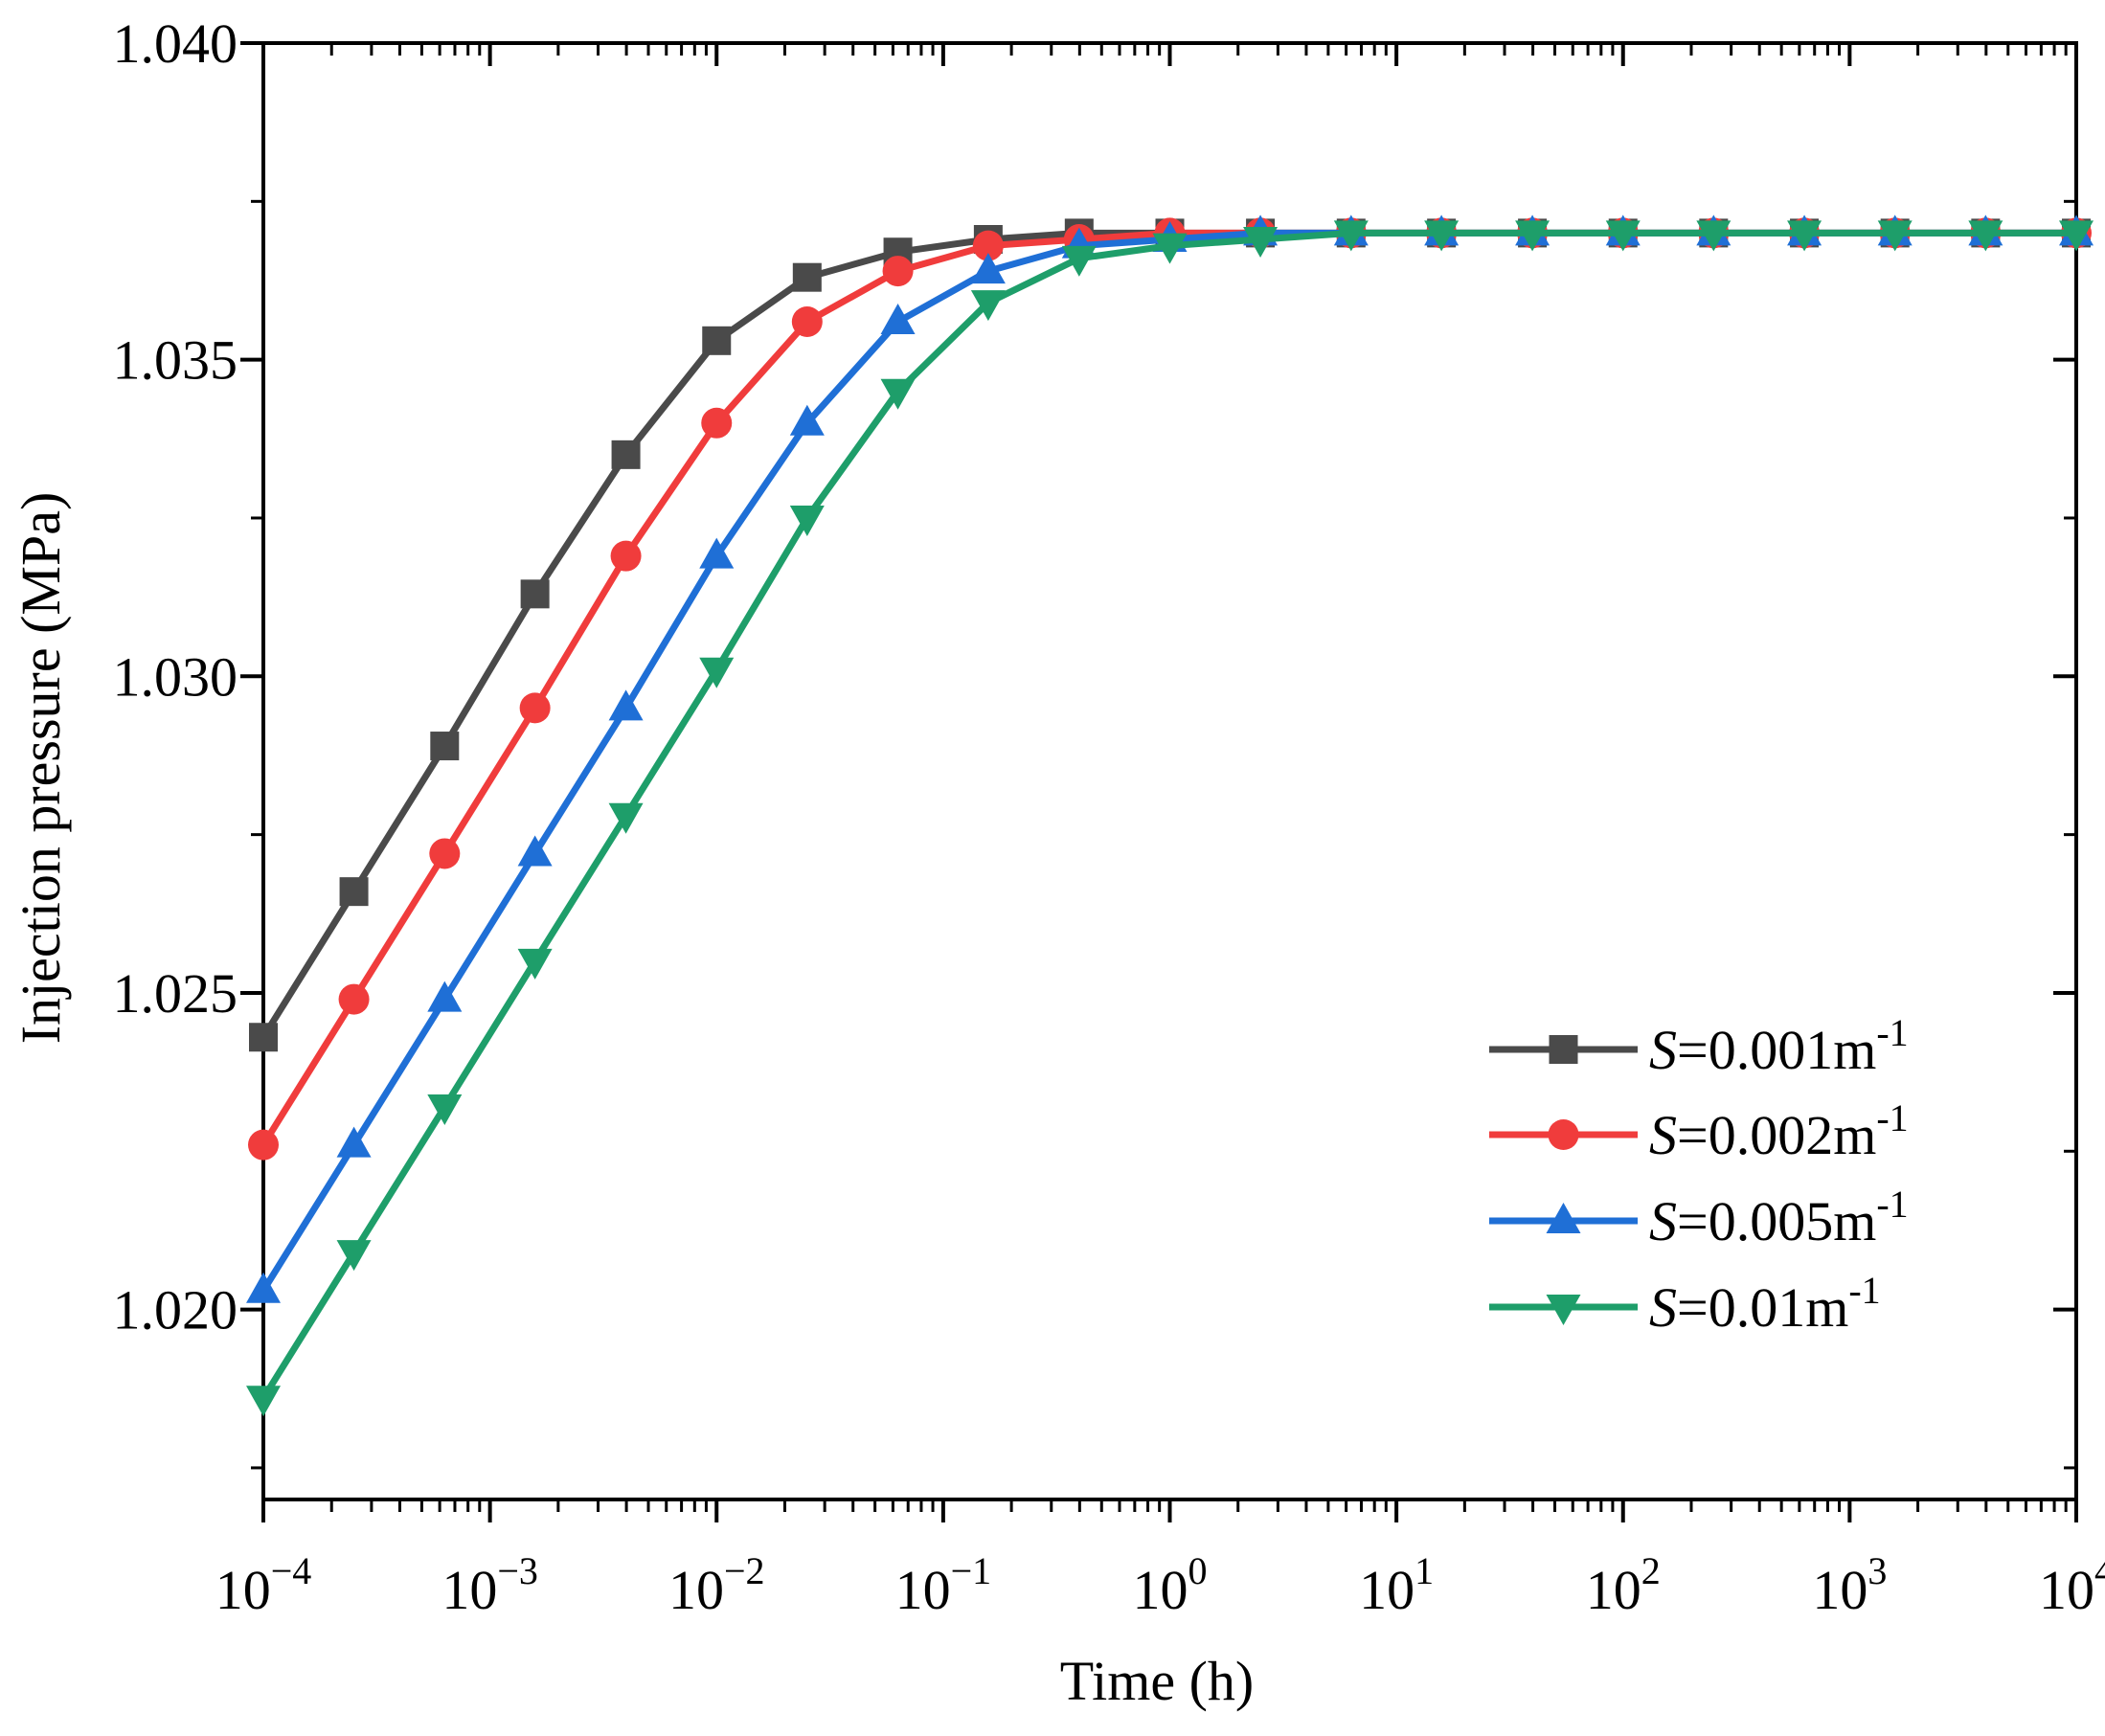 The width and height of the screenshot is (2105, 1736). I want to click on x-tick-label: 10⁰, so click(1170, 1585).